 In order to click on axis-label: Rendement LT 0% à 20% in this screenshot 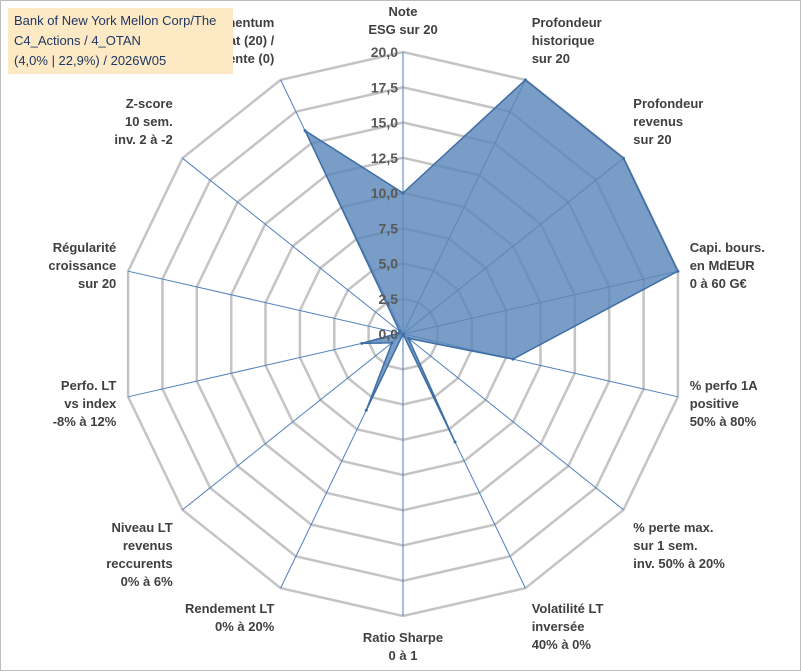, I will do `click(230, 617)`.